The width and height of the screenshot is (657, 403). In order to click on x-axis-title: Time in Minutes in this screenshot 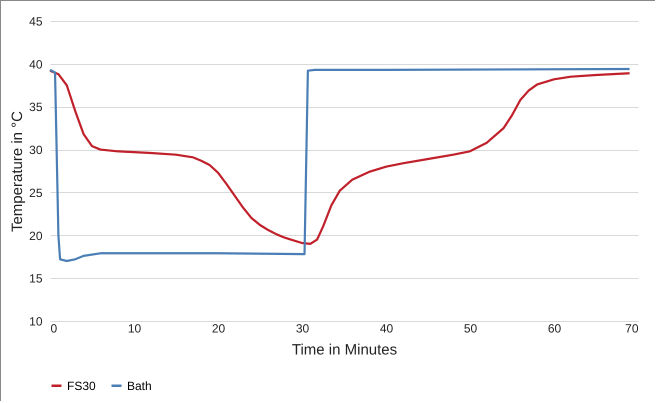, I will do `click(345, 350)`.